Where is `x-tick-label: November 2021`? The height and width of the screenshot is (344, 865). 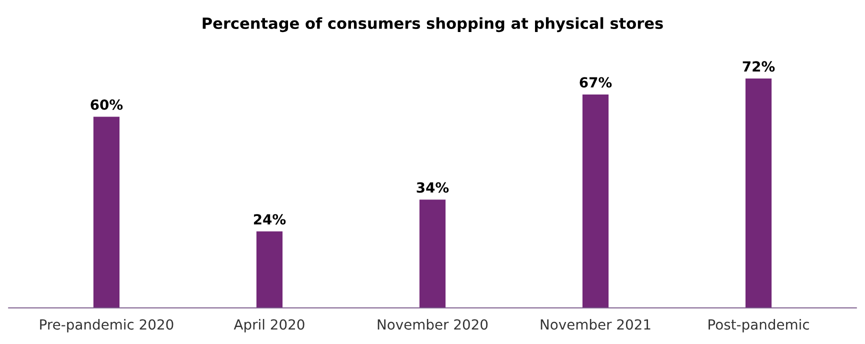
x-tick-label: November 2021 is located at coordinates (595, 324).